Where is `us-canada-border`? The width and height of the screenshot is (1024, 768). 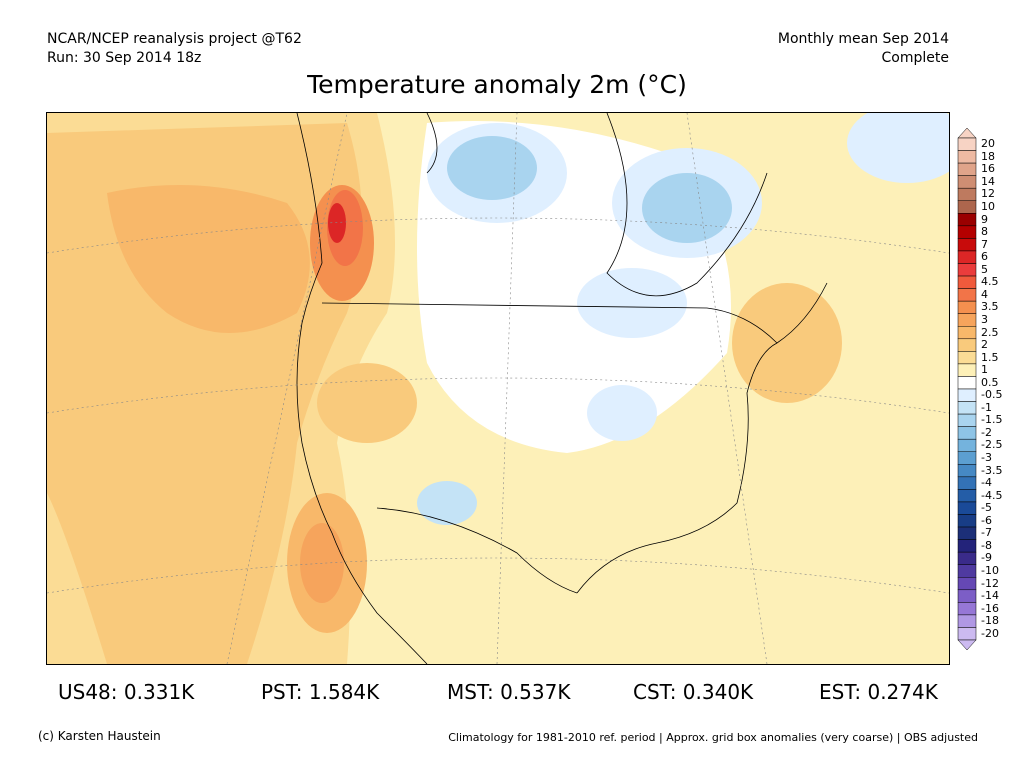 us-canada-border is located at coordinates (549, 323).